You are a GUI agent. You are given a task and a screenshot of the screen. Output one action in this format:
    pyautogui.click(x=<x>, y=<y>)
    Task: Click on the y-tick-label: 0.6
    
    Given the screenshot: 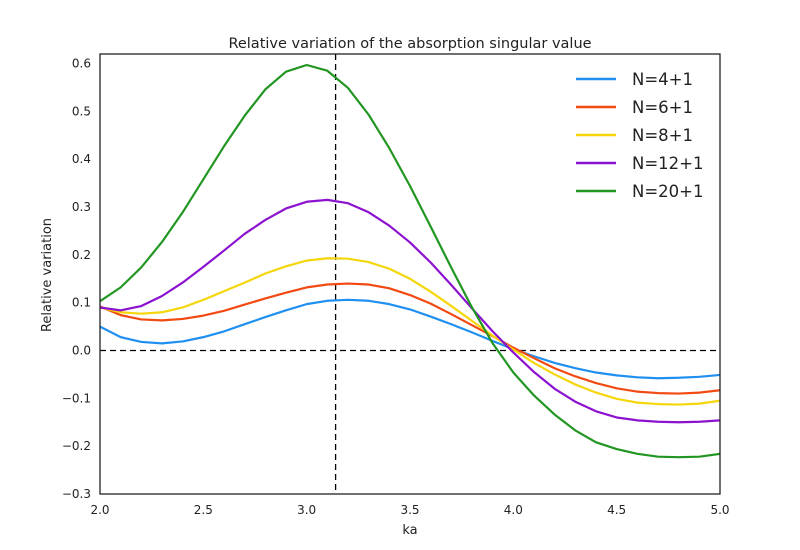 What is the action you would take?
    pyautogui.click(x=81, y=64)
    